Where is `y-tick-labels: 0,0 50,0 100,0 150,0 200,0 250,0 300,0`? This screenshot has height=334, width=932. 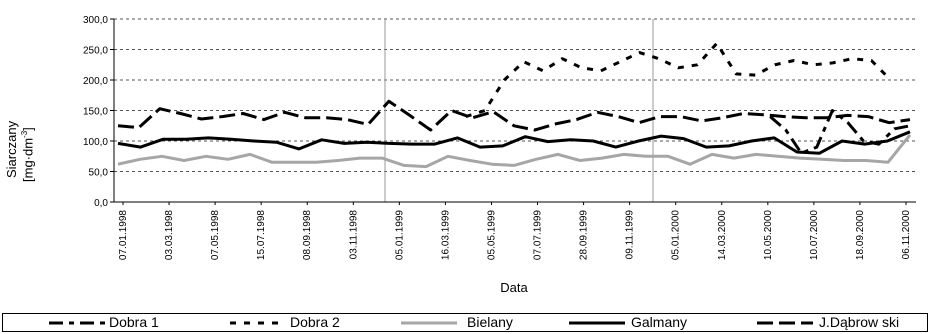 y-tick-labels: 0,0 50,0 100,0 150,0 200,0 250,0 300,0 is located at coordinates (95, 112).